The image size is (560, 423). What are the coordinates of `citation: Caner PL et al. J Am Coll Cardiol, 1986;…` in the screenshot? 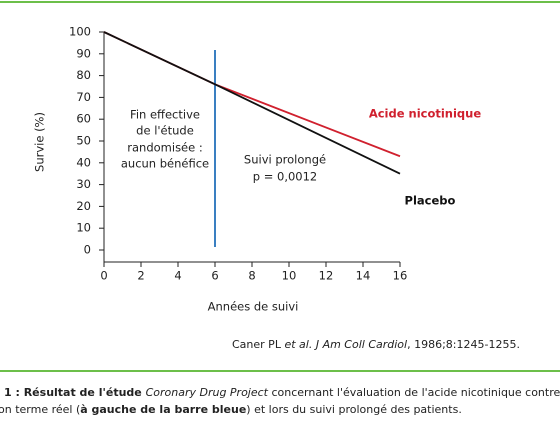 It's located at (376, 344).